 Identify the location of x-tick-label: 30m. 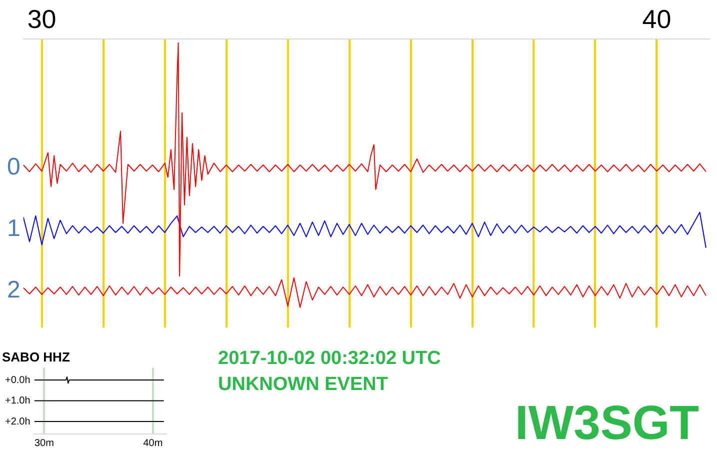
(44, 443).